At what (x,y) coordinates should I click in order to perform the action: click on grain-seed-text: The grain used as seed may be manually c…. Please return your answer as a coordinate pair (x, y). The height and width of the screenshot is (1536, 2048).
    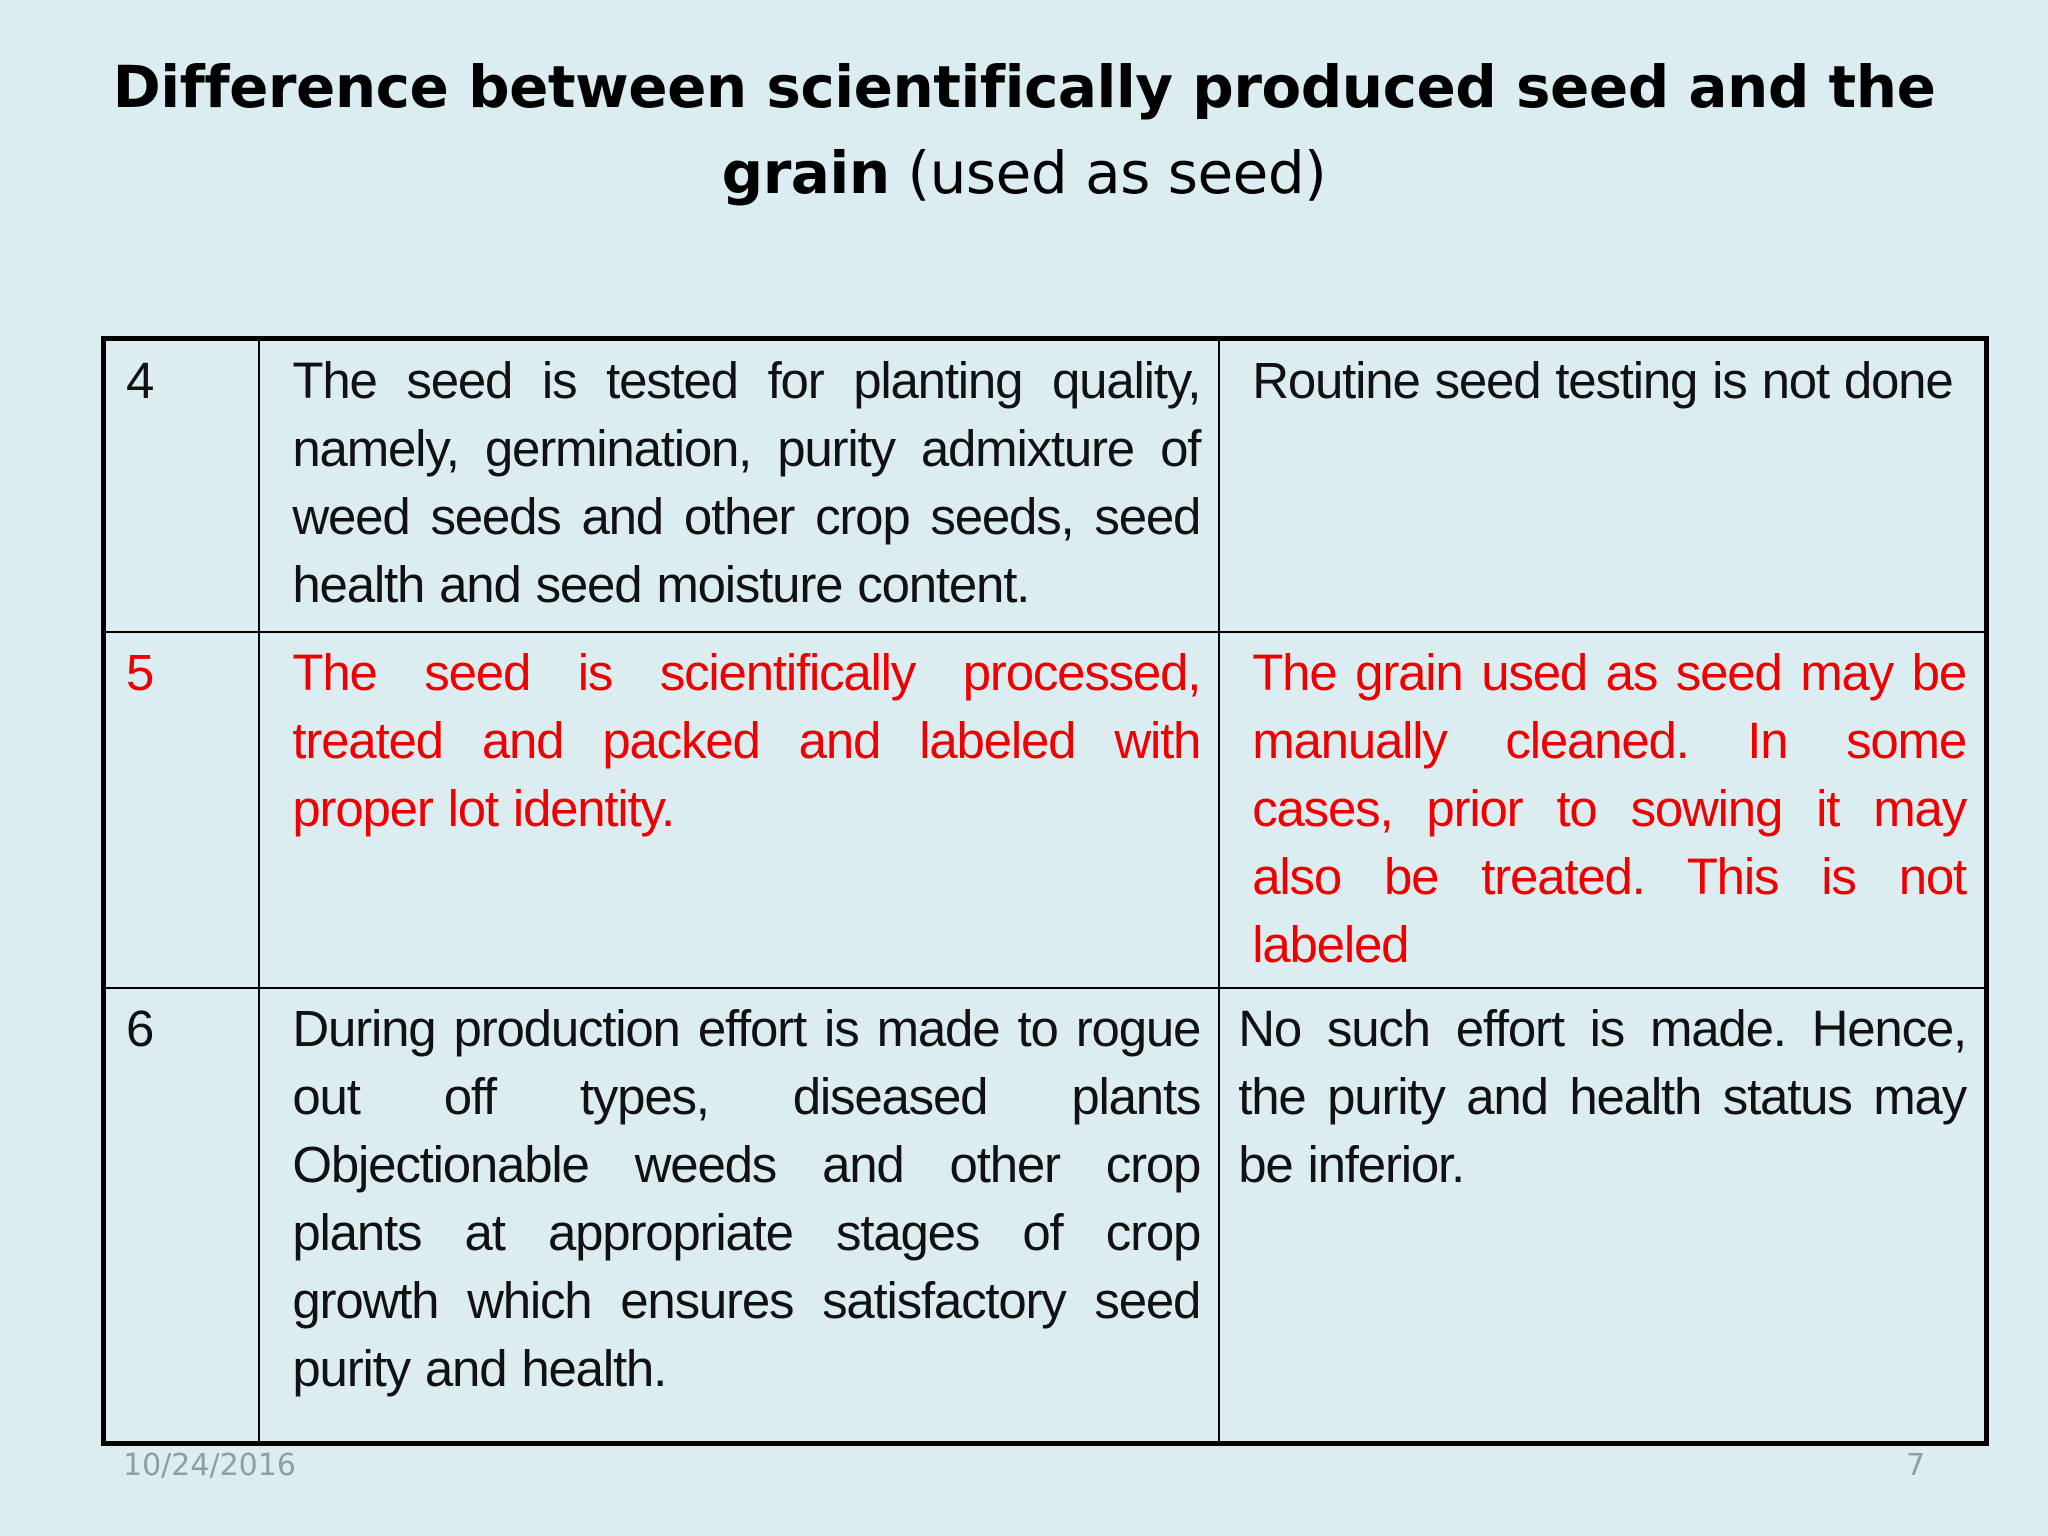
    Looking at the image, I should click on (1609, 808).